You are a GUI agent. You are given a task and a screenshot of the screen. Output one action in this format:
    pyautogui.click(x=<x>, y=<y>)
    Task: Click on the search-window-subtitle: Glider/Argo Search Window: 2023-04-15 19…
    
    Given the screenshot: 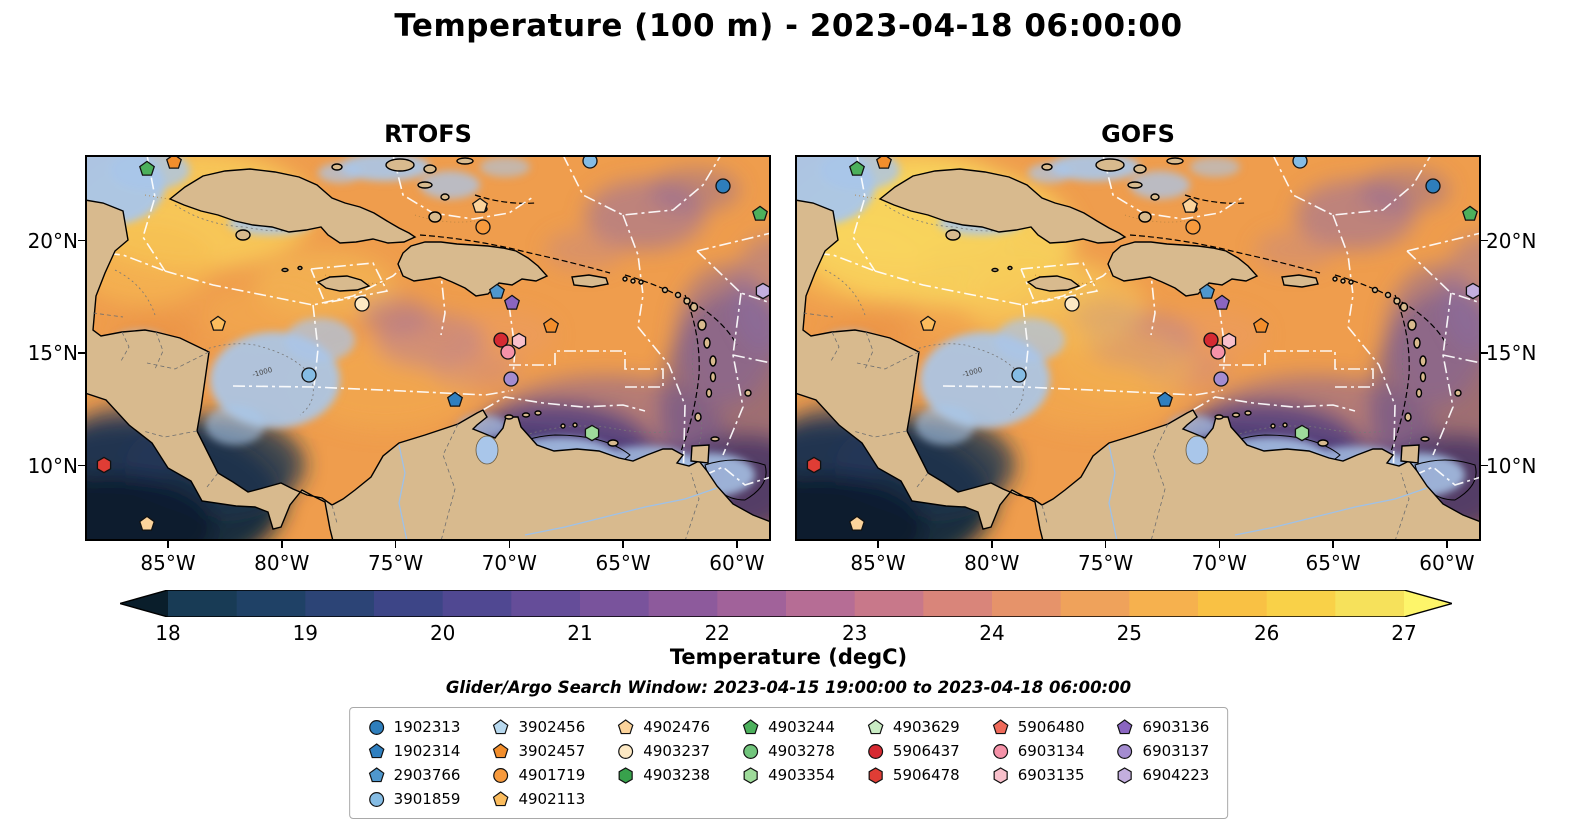 What is the action you would take?
    pyautogui.click(x=788, y=687)
    